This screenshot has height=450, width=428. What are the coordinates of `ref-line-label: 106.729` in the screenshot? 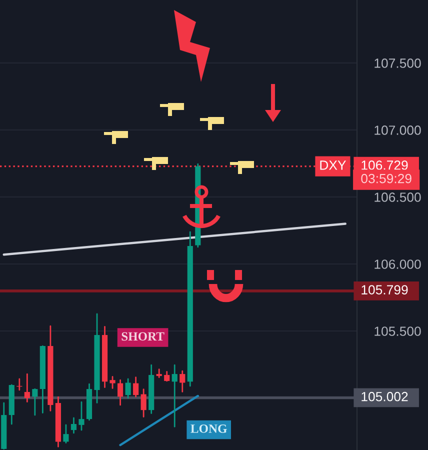 It's located at (385, 165).